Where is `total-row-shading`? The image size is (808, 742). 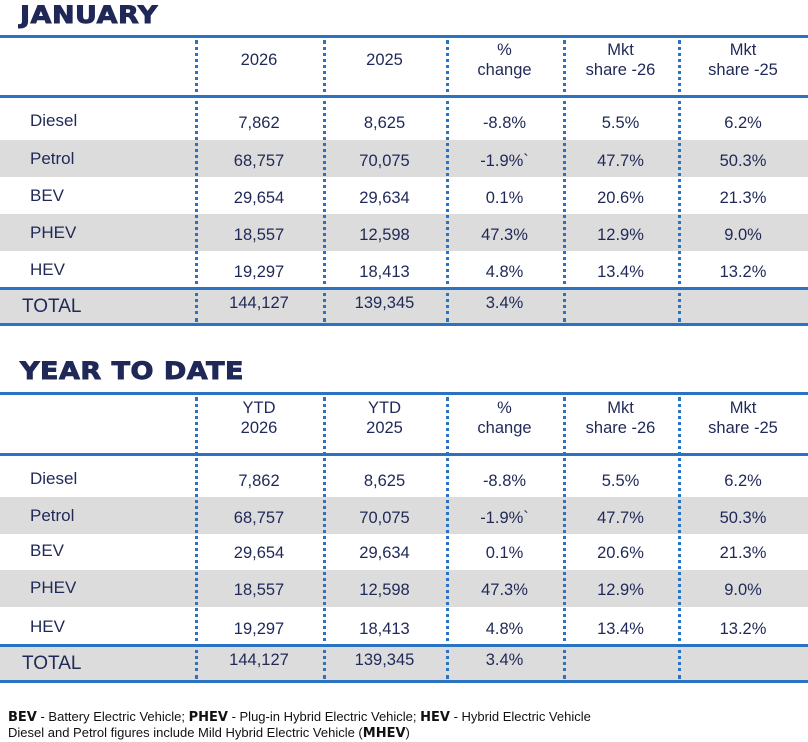
total-row-shading is located at coordinates (404, 663).